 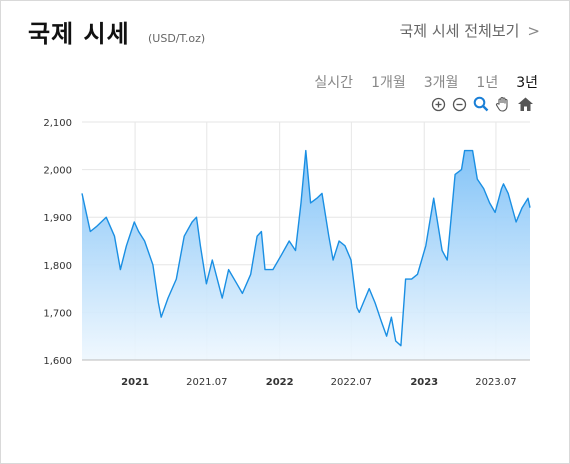 What do you see at coordinates (351, 382) in the screenshot?
I see `x-tick-label: 2022.07` at bounding box center [351, 382].